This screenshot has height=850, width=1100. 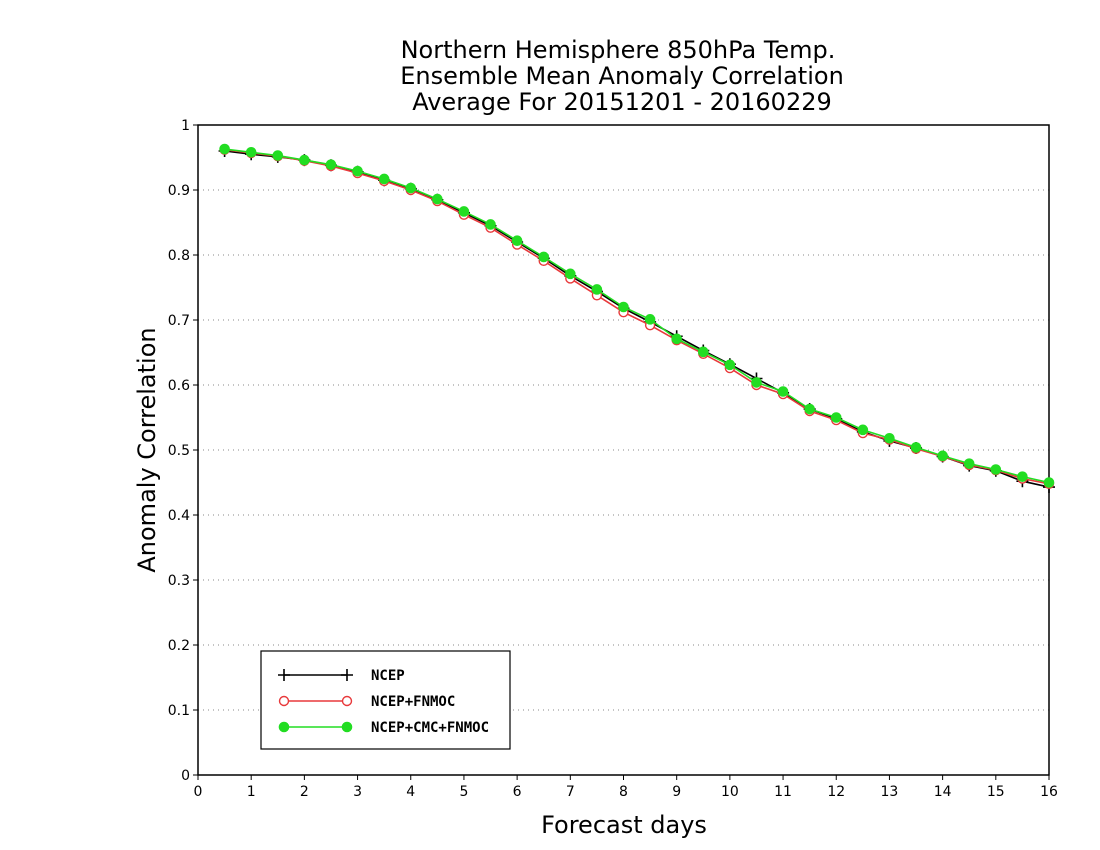 I want to click on x-tick-label: 13, so click(x=890, y=792).